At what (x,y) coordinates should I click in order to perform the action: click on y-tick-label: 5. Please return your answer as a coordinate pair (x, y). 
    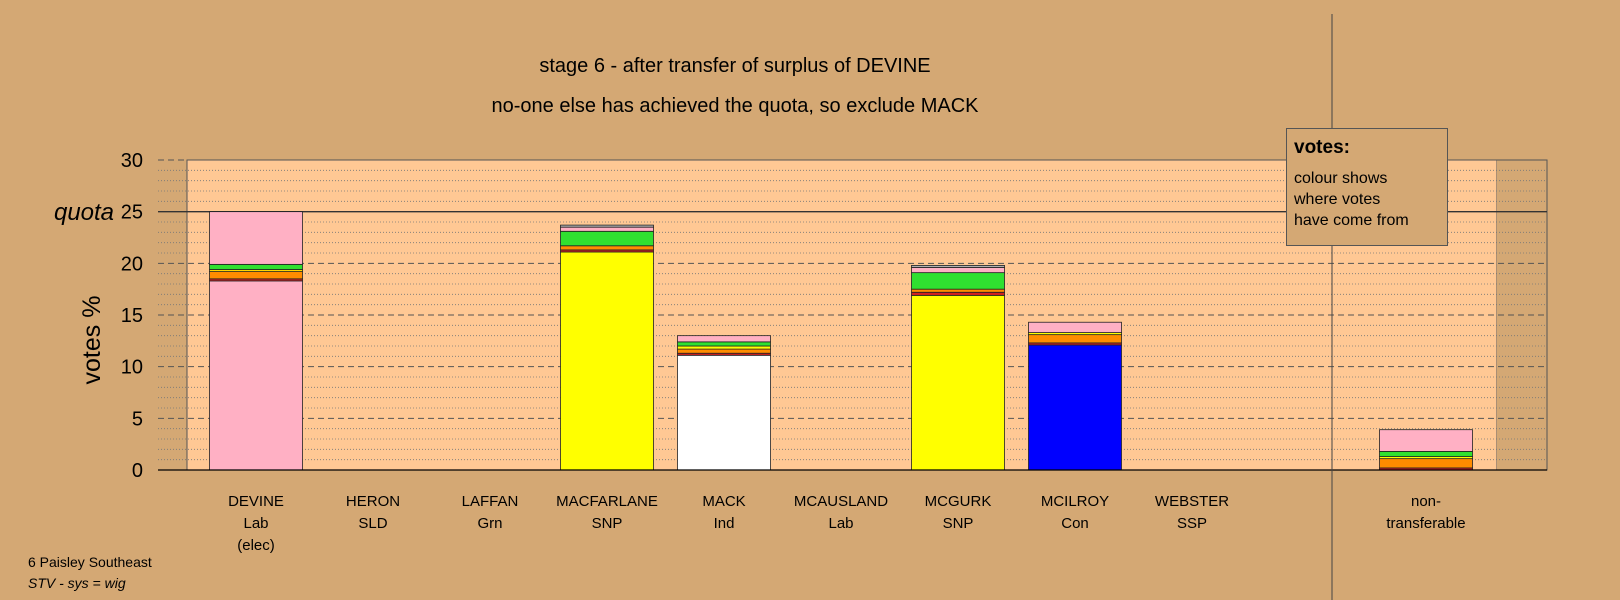
    Looking at the image, I should click on (137, 419).